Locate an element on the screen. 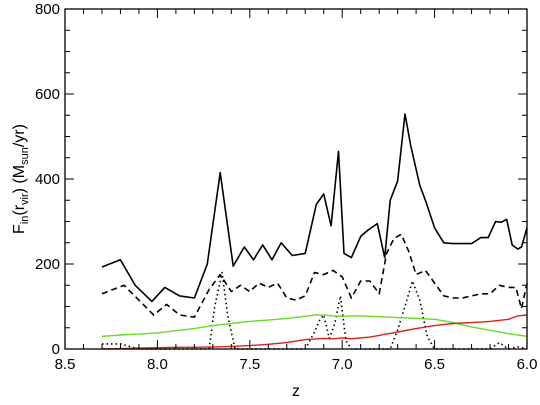 This screenshot has width=540, height=405. x-tick-label: 7.5 is located at coordinates (249, 364).